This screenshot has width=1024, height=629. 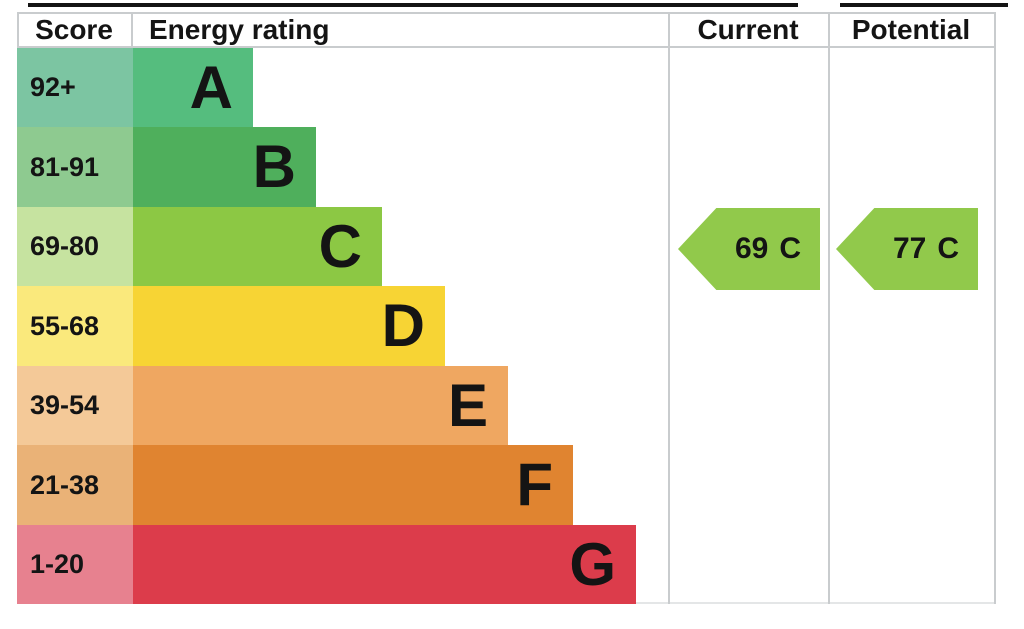 I want to click on band-row-d: 55-68 D, so click(x=506, y=326).